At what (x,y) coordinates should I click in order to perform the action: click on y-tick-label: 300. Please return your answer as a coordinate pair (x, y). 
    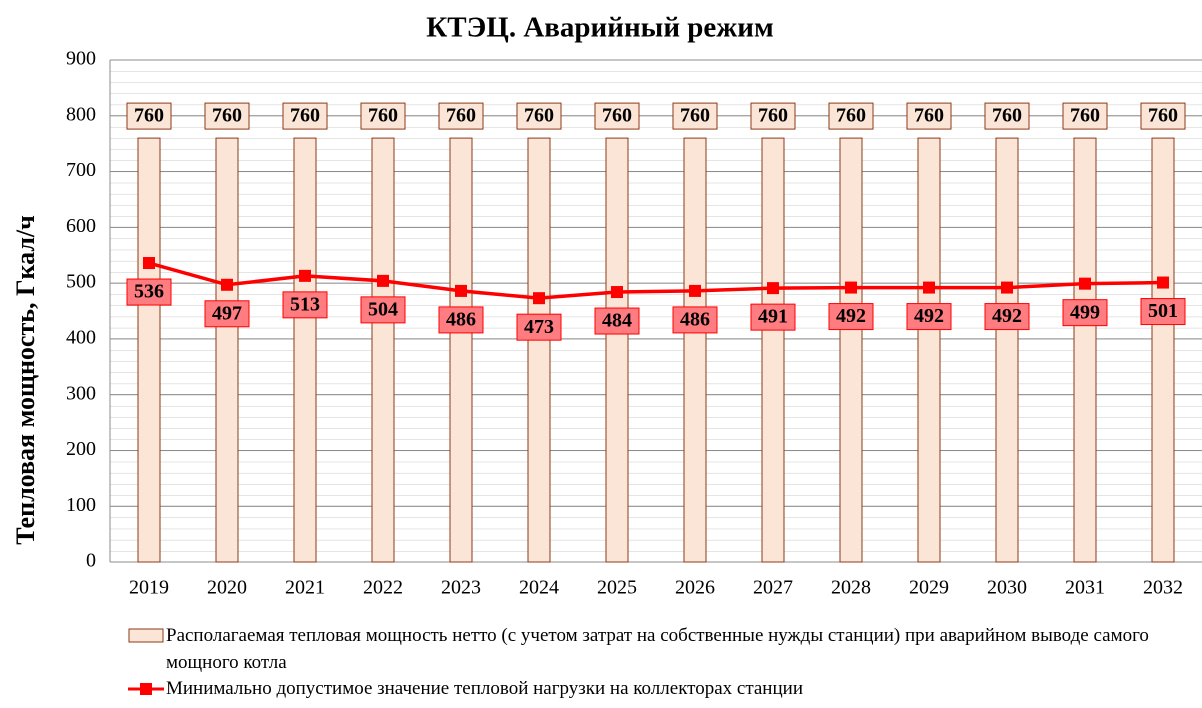
    Looking at the image, I should click on (81, 393).